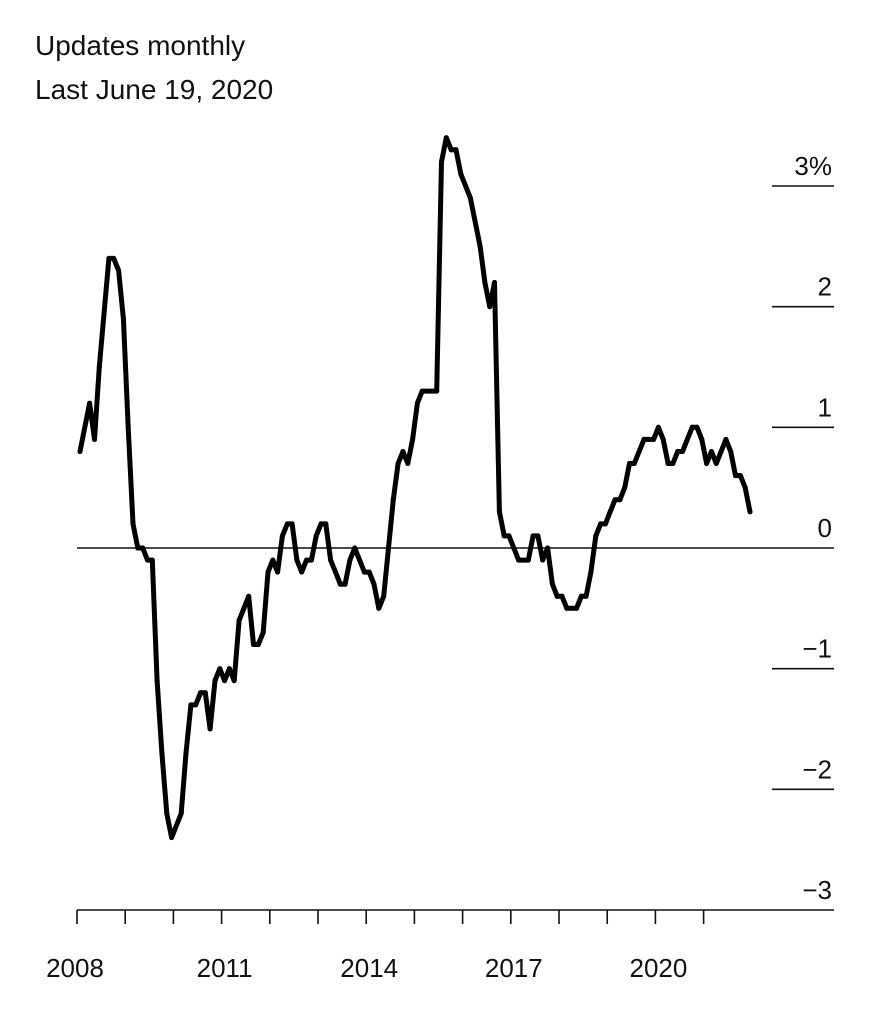 The height and width of the screenshot is (1023, 869). I want to click on y-tick-label-1: 1, so click(825, 407).